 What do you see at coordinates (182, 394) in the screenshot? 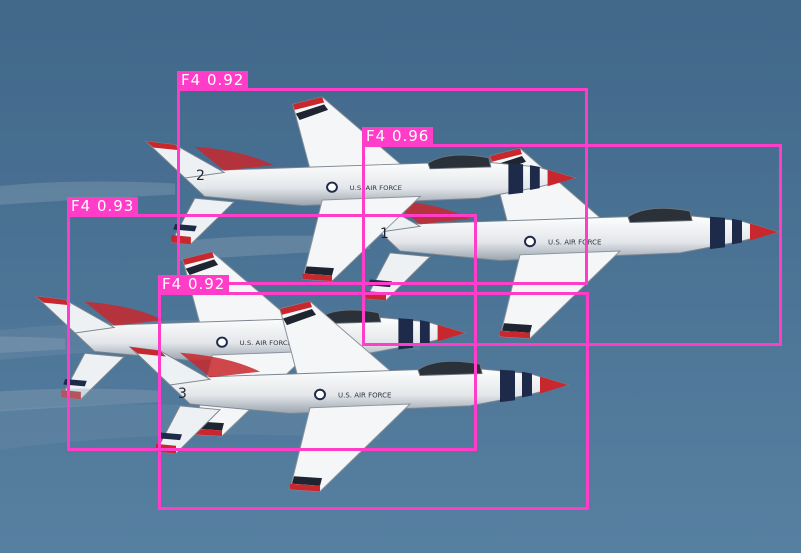
I see `tail-number-3: 3` at bounding box center [182, 394].